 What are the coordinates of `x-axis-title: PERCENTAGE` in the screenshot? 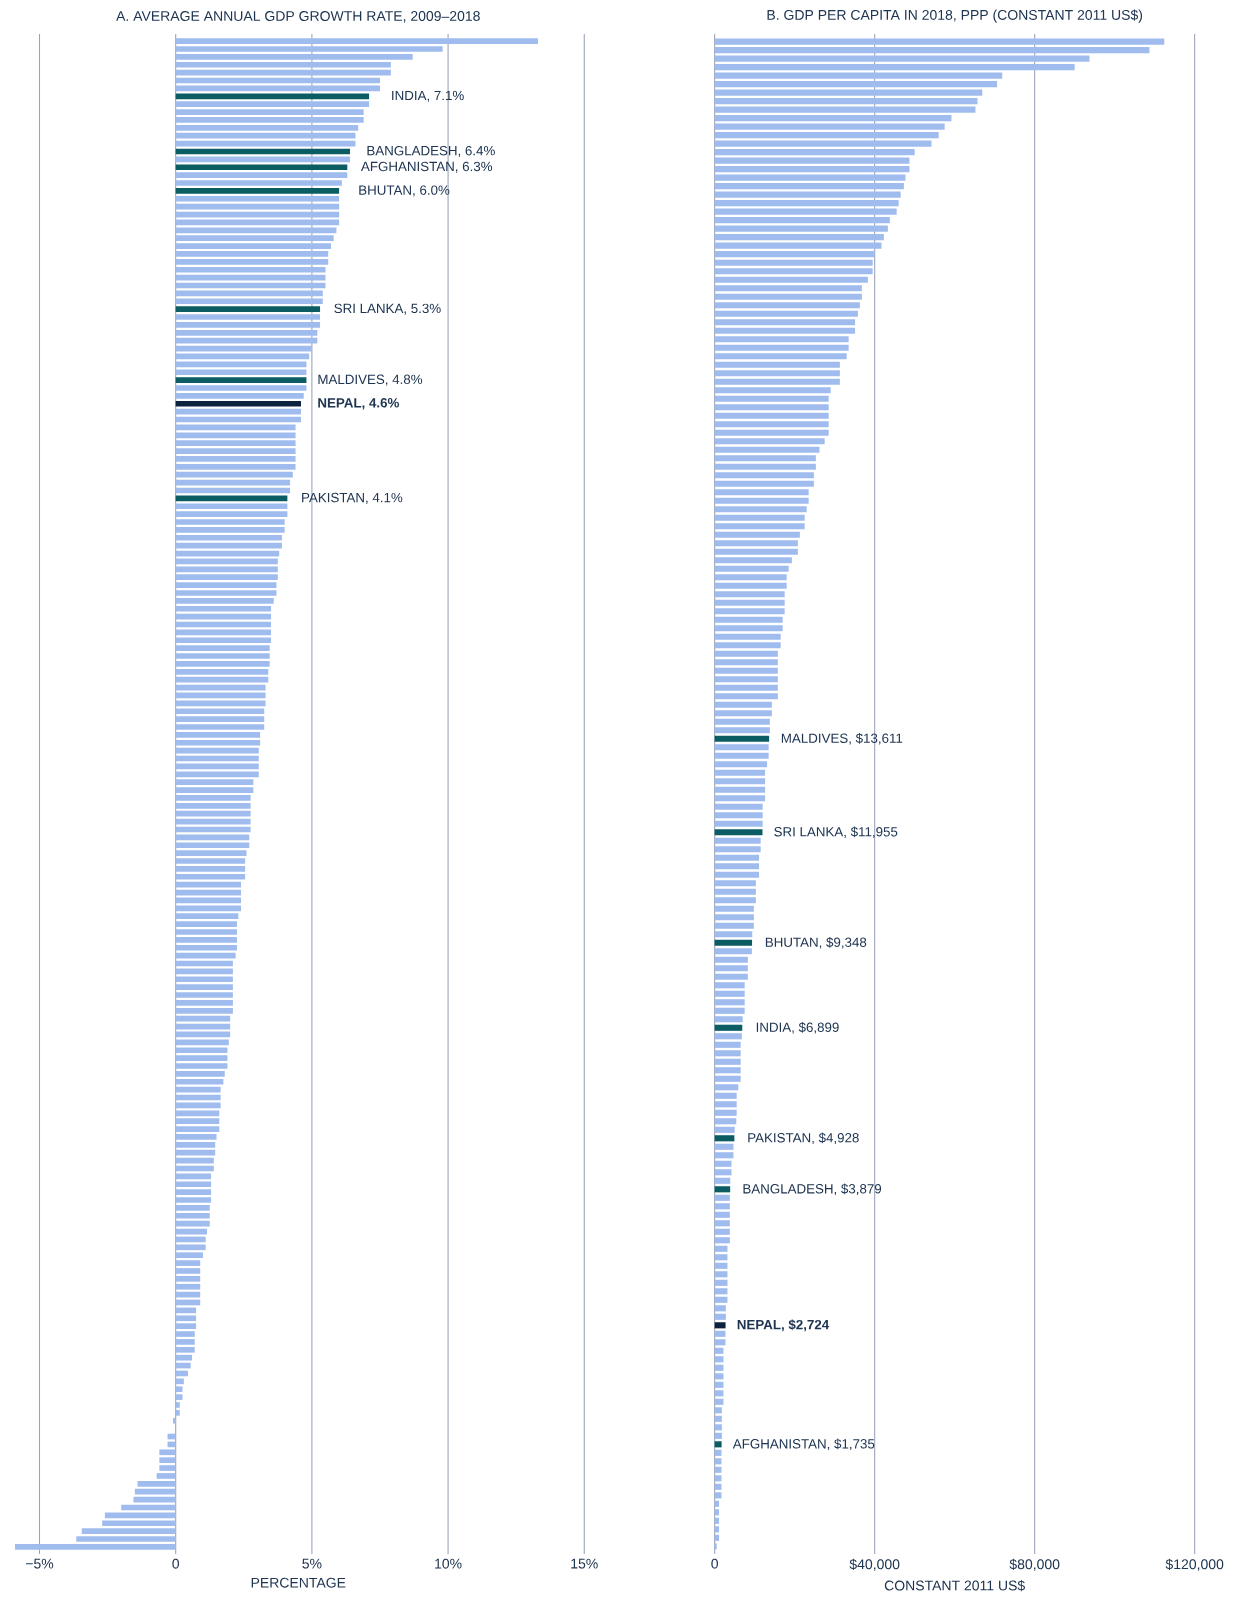 It's located at (298, 1582).